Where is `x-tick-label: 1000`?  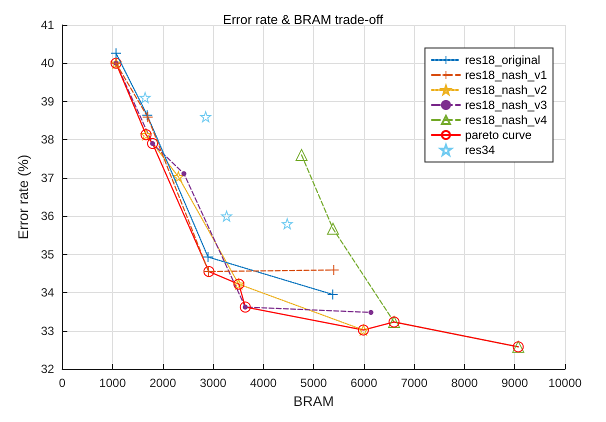 x-tick-label: 1000 is located at coordinates (112, 383).